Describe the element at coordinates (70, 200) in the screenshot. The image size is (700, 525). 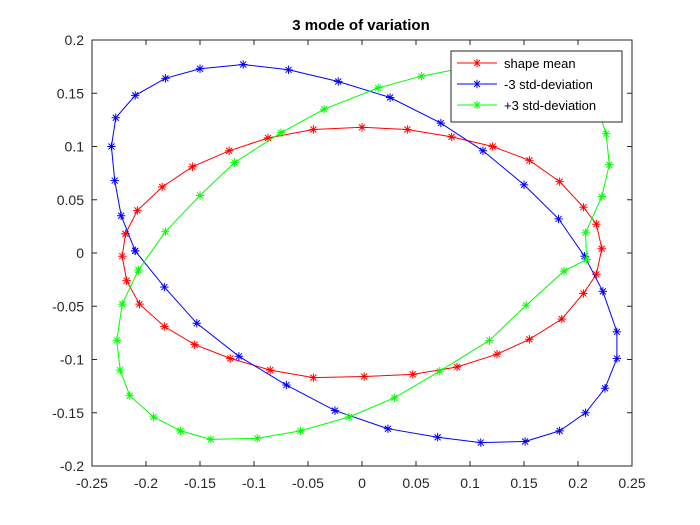
I see `y-tick-label: 0.05` at that location.